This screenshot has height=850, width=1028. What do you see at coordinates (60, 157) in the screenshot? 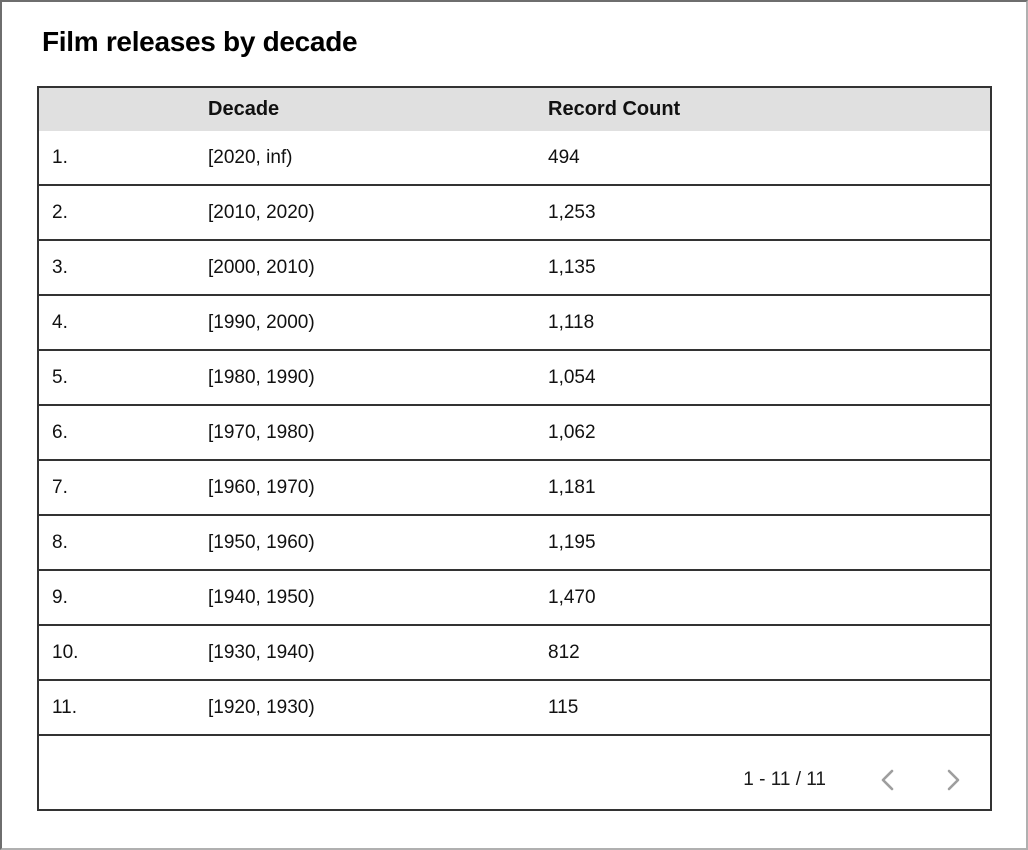
I see `row-number-cell: 1.` at bounding box center [60, 157].